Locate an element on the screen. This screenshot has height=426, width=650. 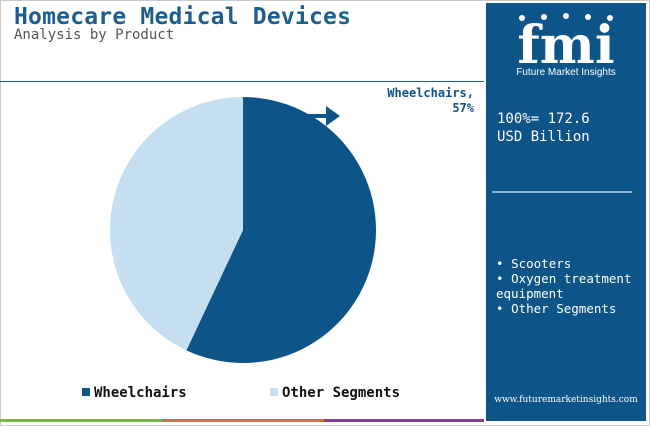
legend-item-wheelchairs: Wheelchairs is located at coordinates (134, 393).